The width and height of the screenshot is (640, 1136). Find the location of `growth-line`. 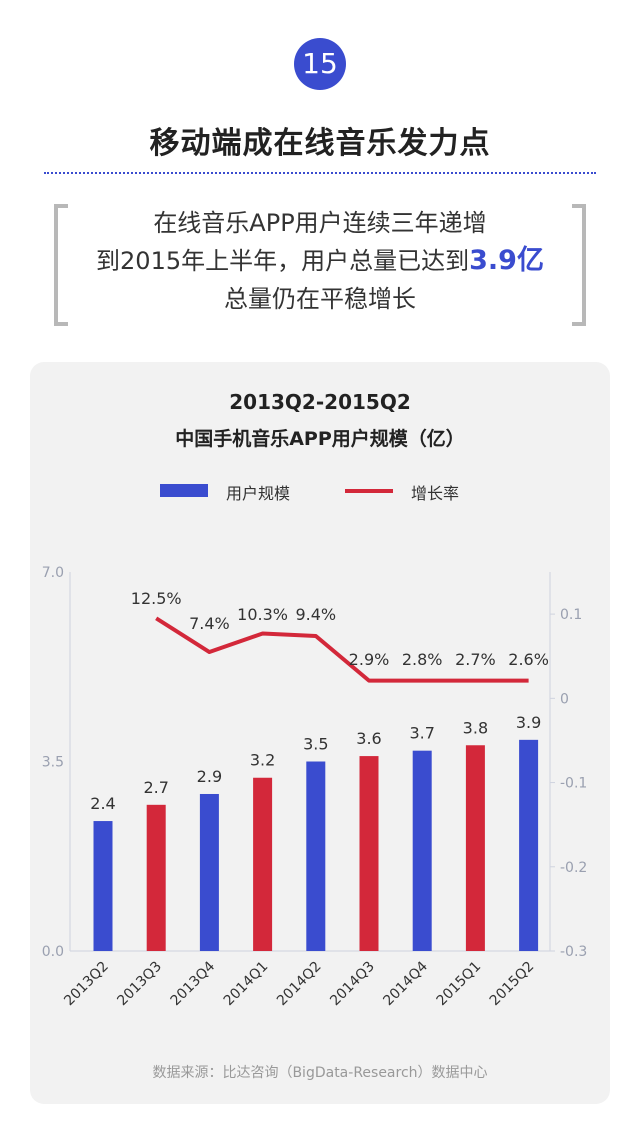

growth-line is located at coordinates (342, 649).